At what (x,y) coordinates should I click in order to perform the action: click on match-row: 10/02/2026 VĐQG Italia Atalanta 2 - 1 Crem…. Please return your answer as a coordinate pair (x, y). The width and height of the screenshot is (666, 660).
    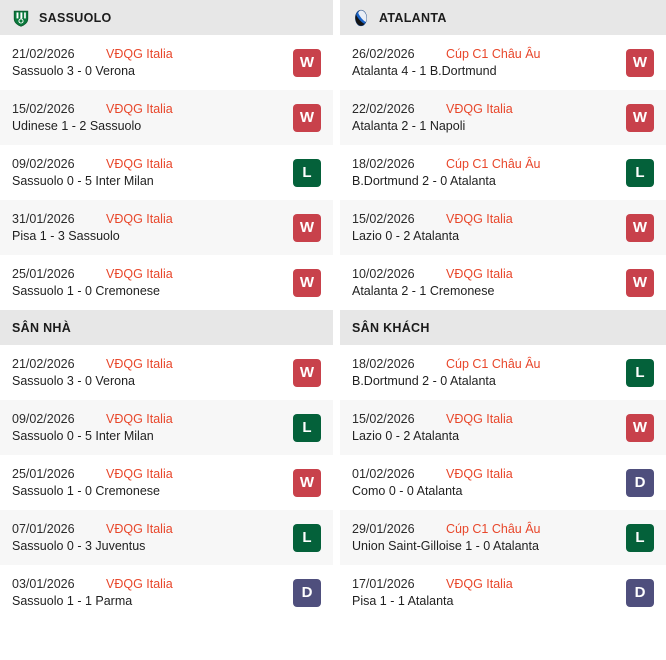
    Looking at the image, I should click on (503, 282).